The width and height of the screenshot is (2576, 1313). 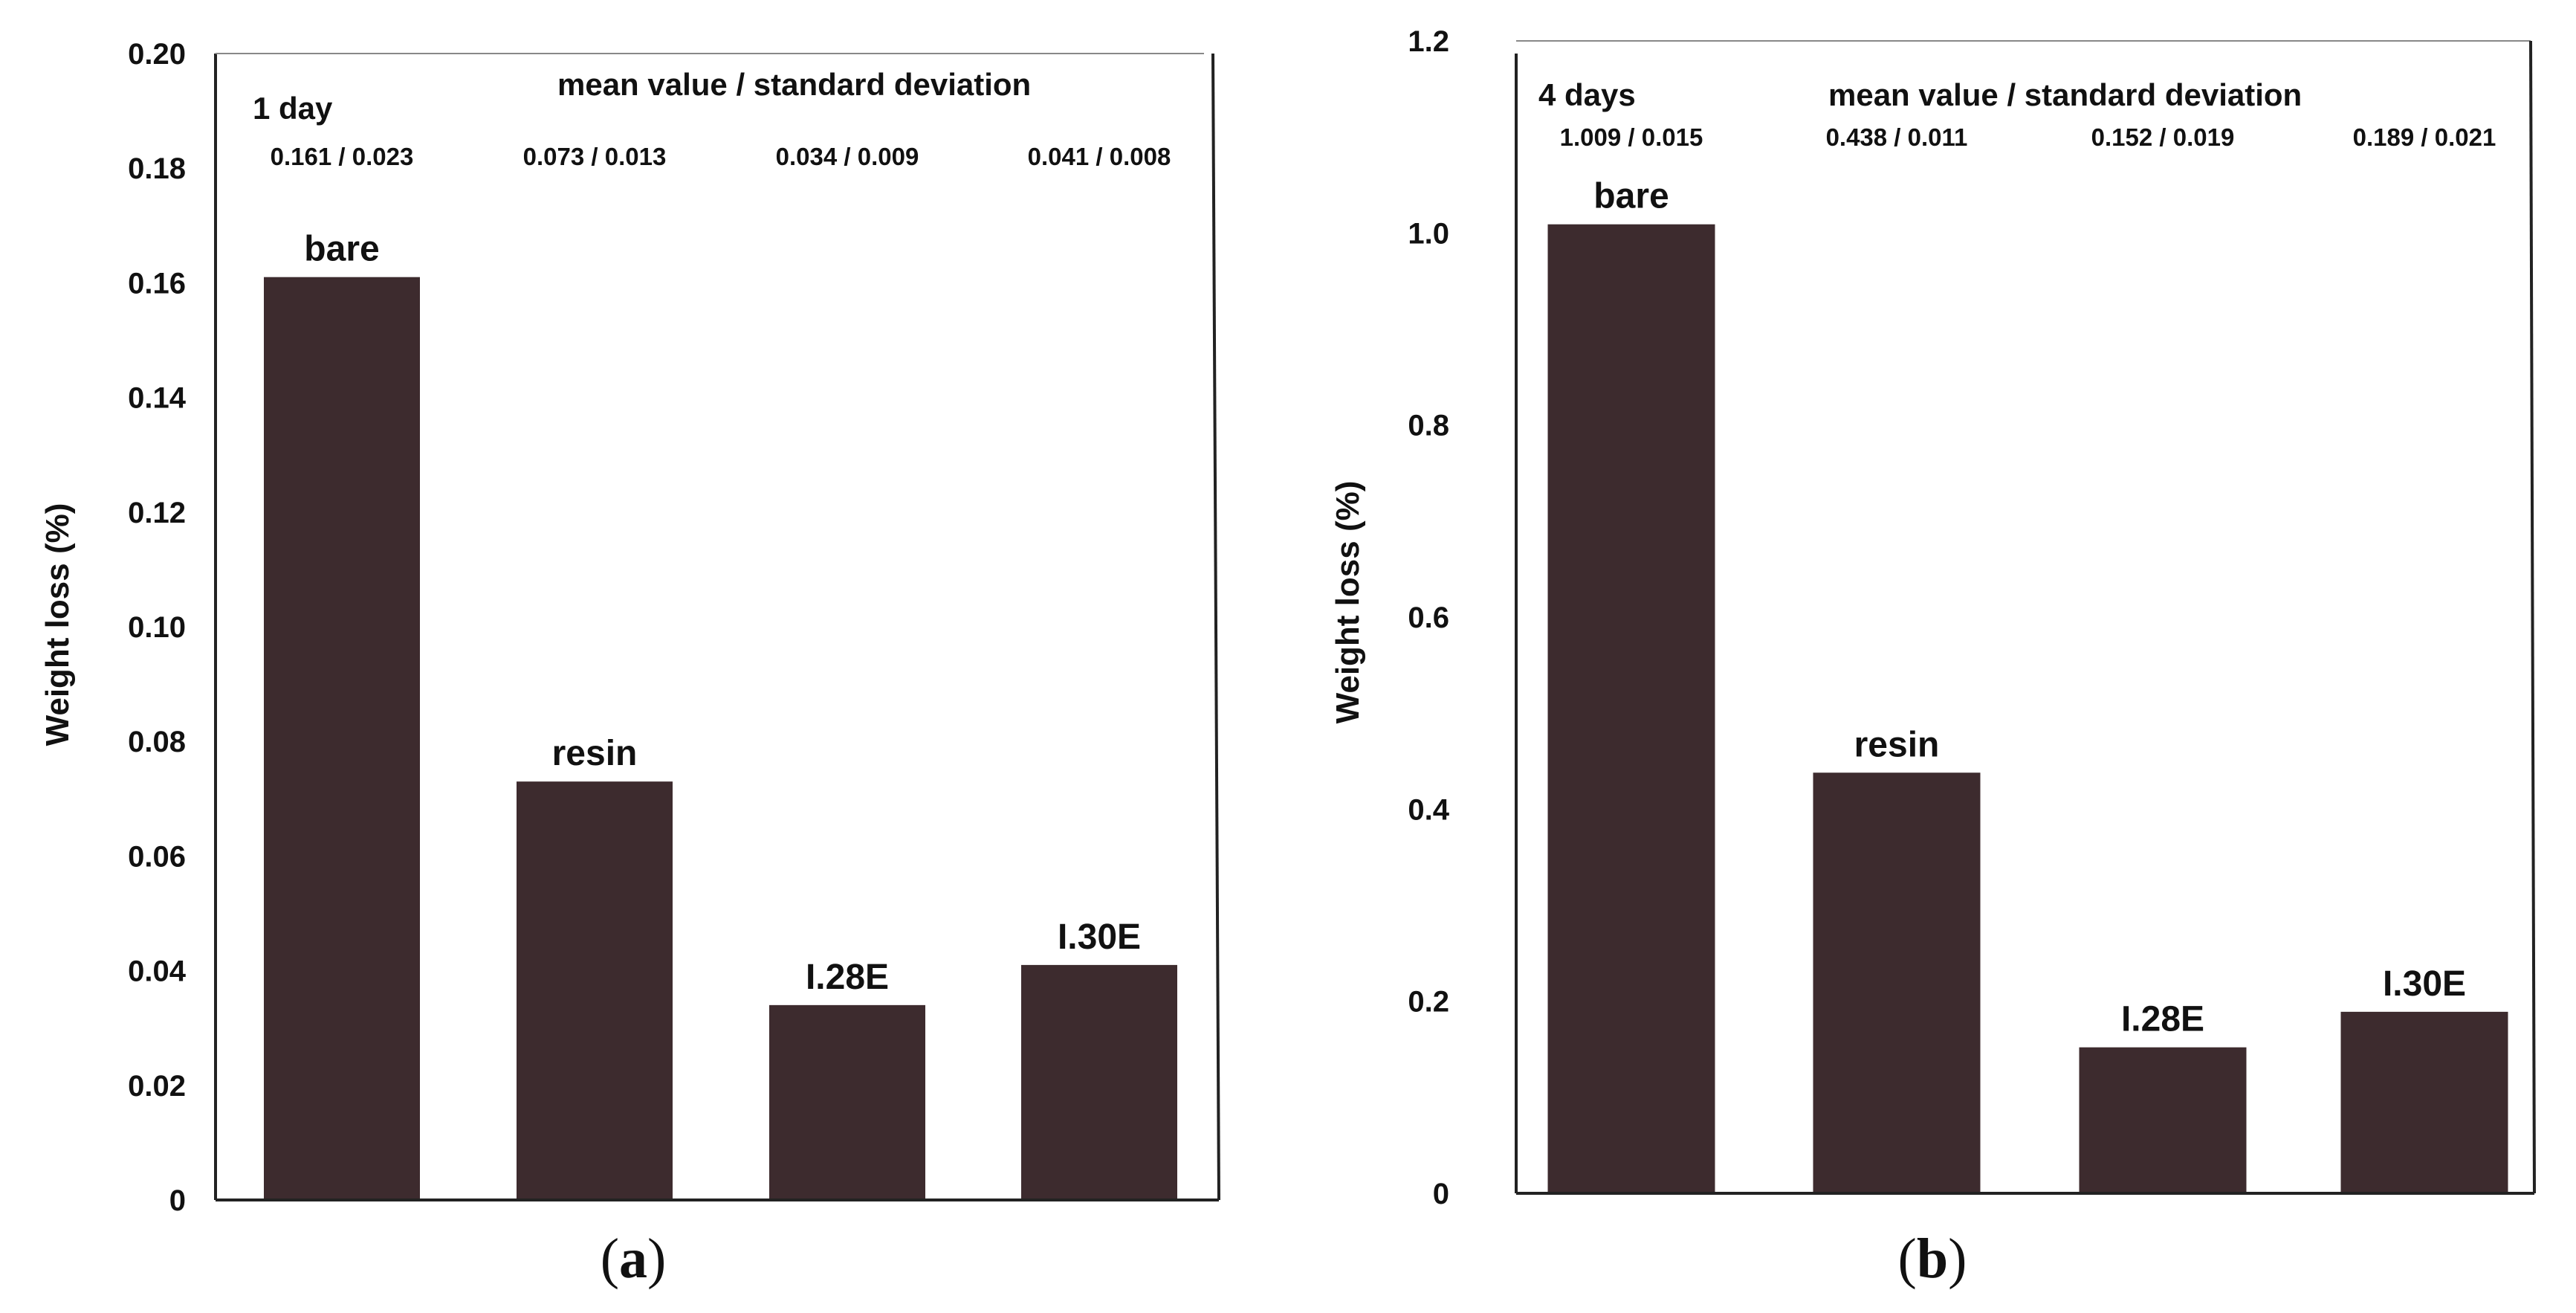 I want to click on y-tick-labels-b: 0 0.2 0.4 0.6 0.8 1.0 1.2, so click(x=1428, y=617).